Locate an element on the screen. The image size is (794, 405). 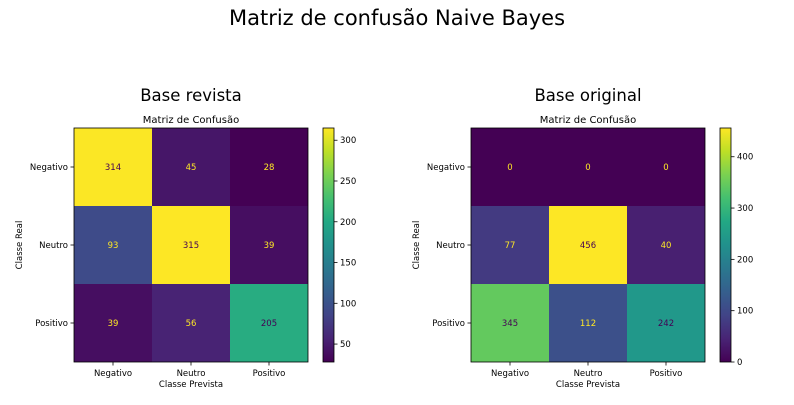
cell-value-label: 28 is located at coordinates (269, 168).